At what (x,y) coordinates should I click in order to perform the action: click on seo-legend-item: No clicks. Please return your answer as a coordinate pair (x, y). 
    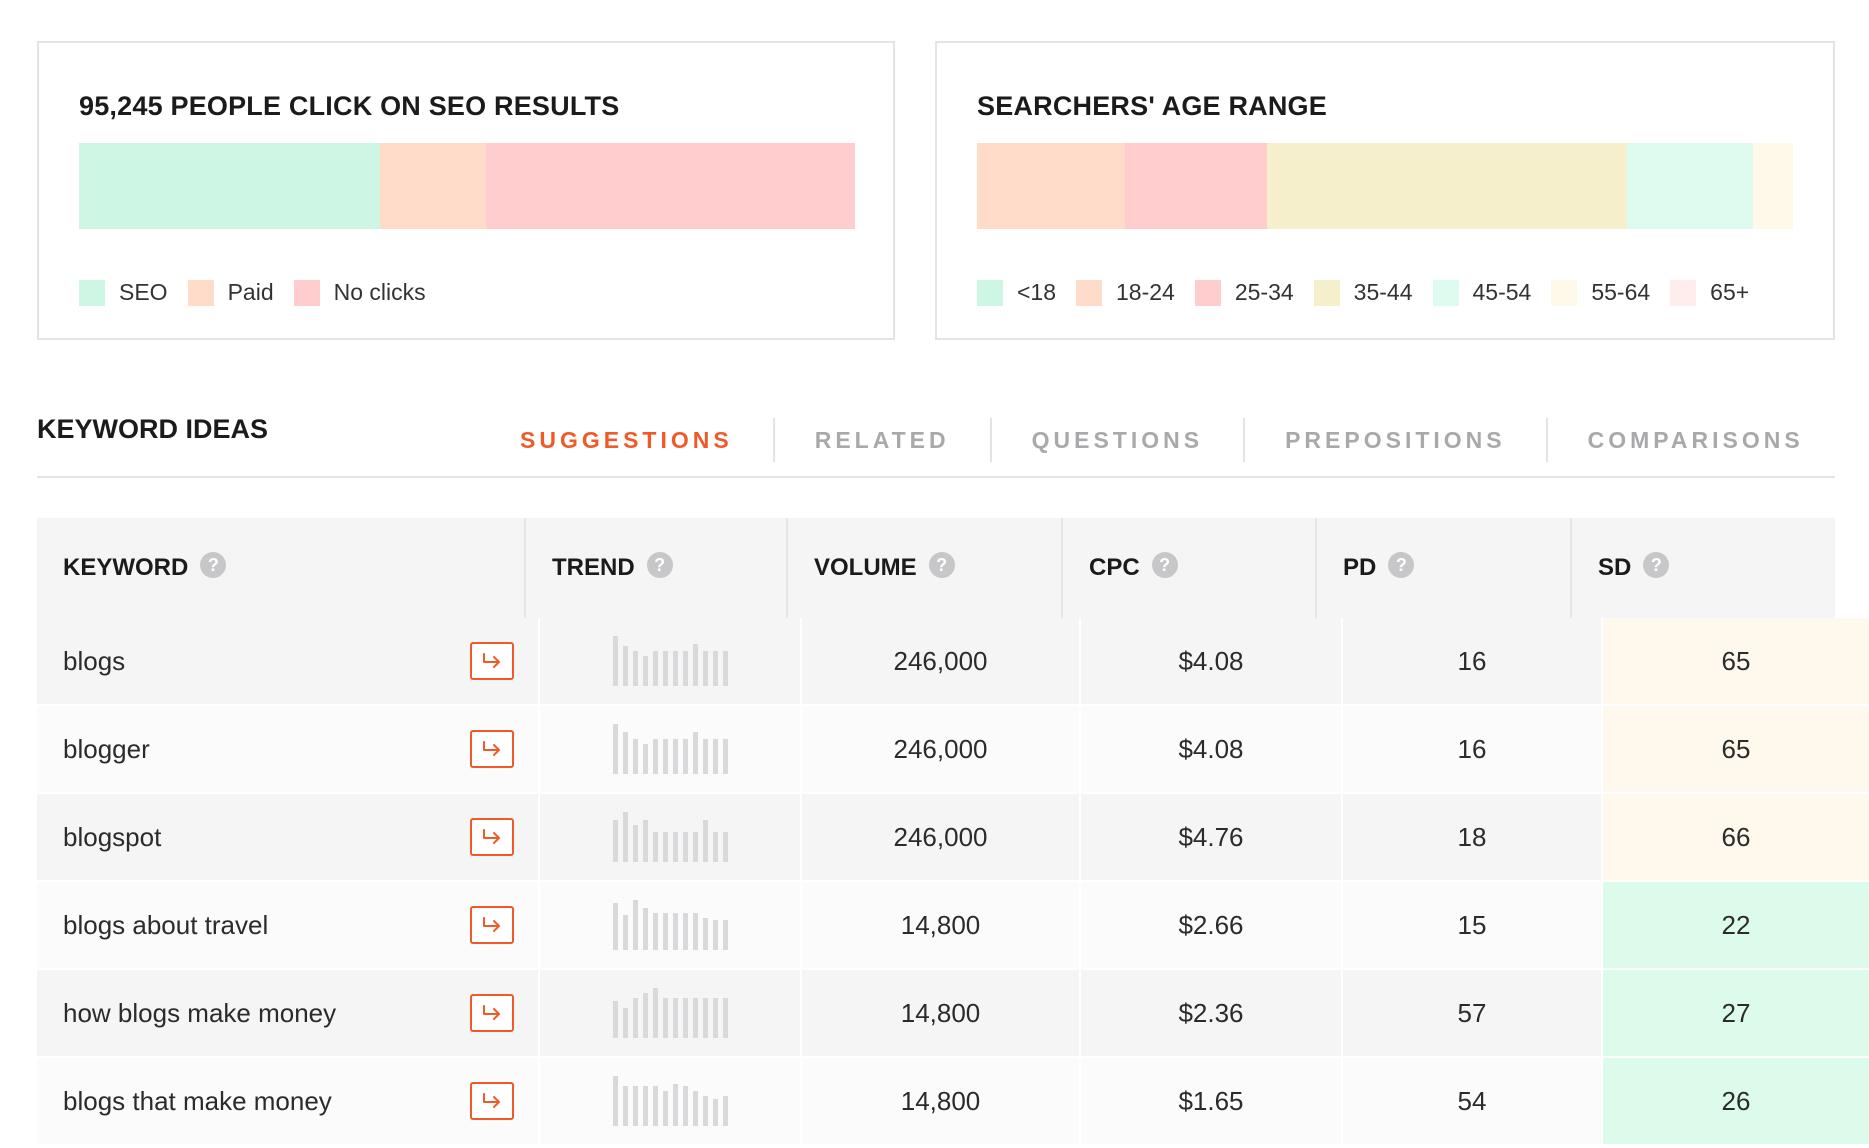
    Looking at the image, I should click on (359, 292).